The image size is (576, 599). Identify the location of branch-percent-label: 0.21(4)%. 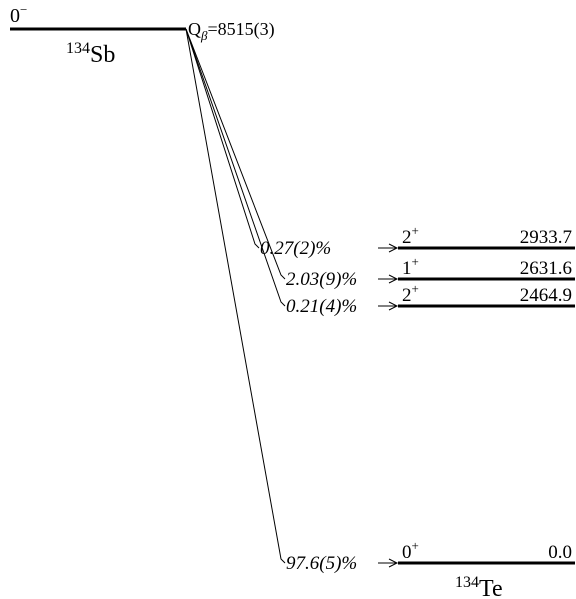
(321, 306).